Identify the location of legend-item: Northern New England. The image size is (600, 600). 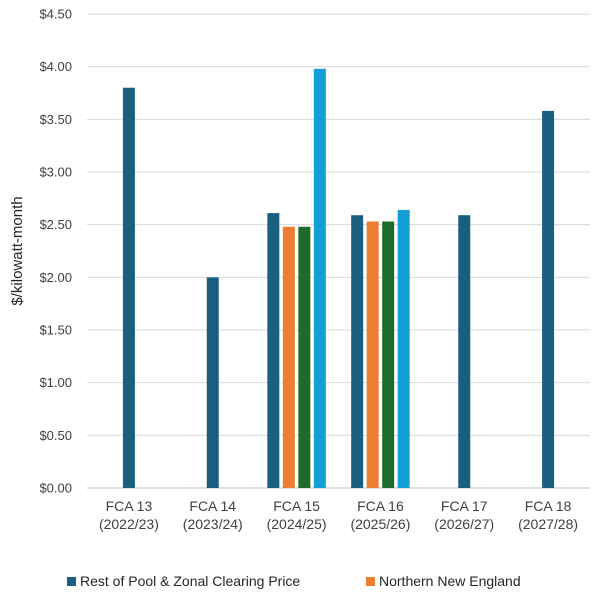
(443, 581).